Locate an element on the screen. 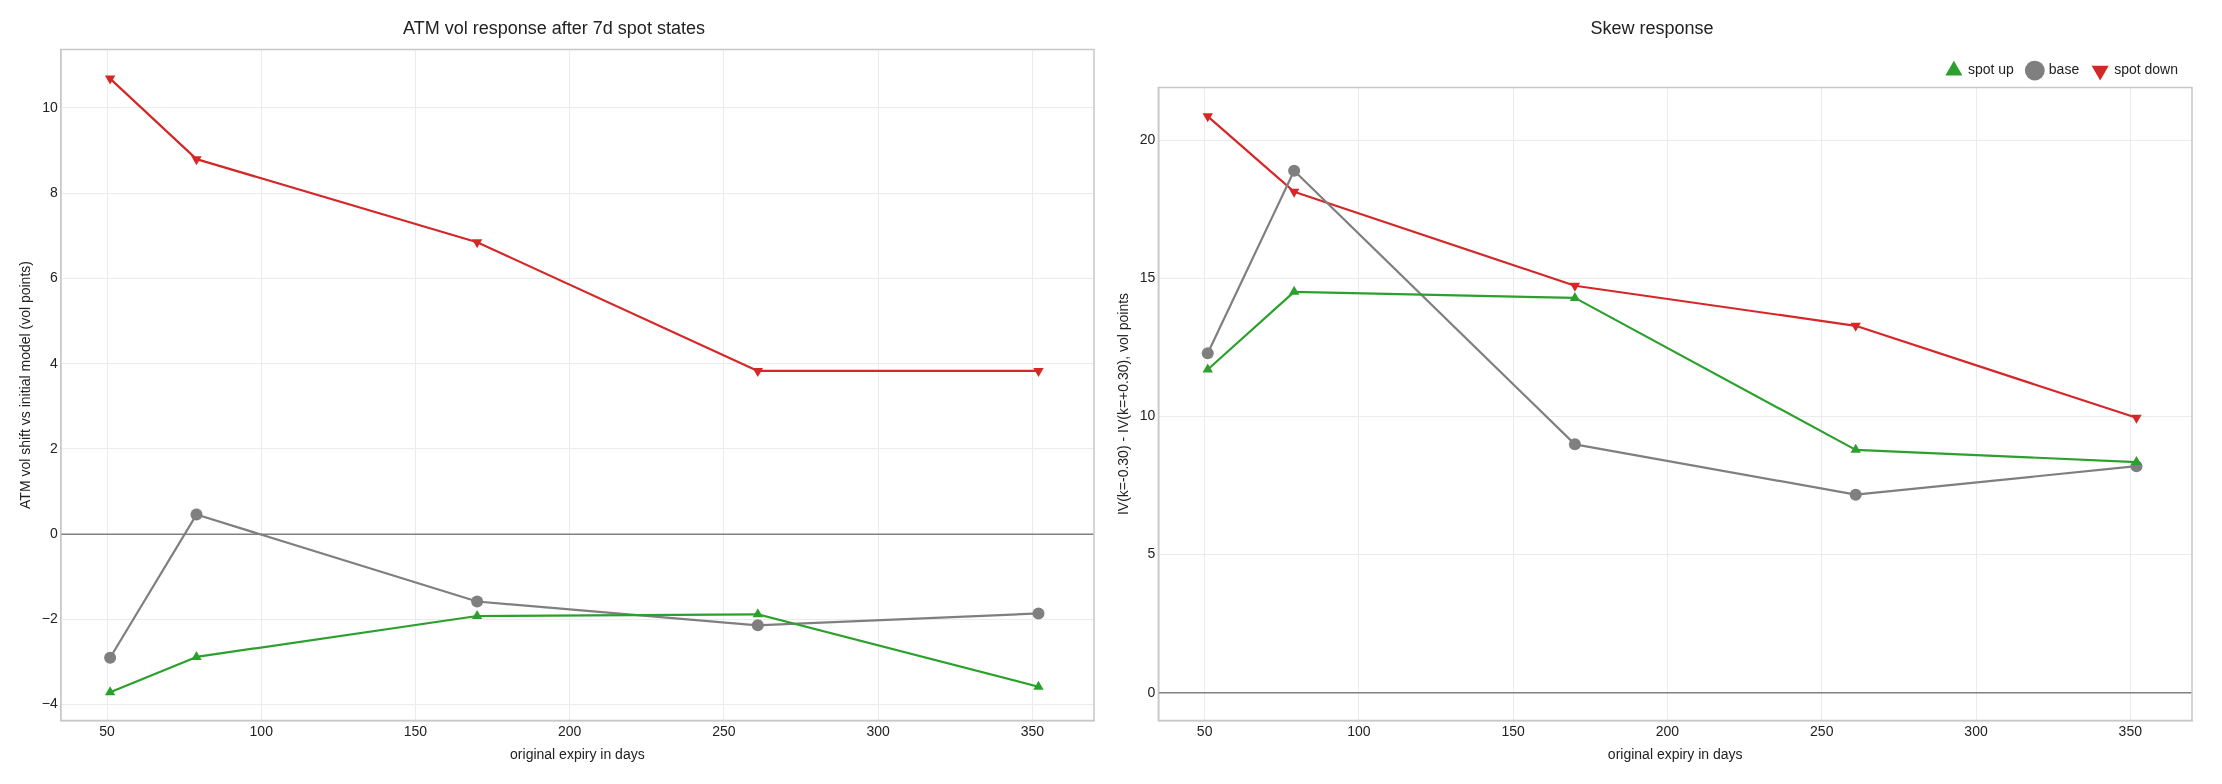 This screenshot has width=2222, height=784. y-tick-label: 8 is located at coordinates (53, 192).